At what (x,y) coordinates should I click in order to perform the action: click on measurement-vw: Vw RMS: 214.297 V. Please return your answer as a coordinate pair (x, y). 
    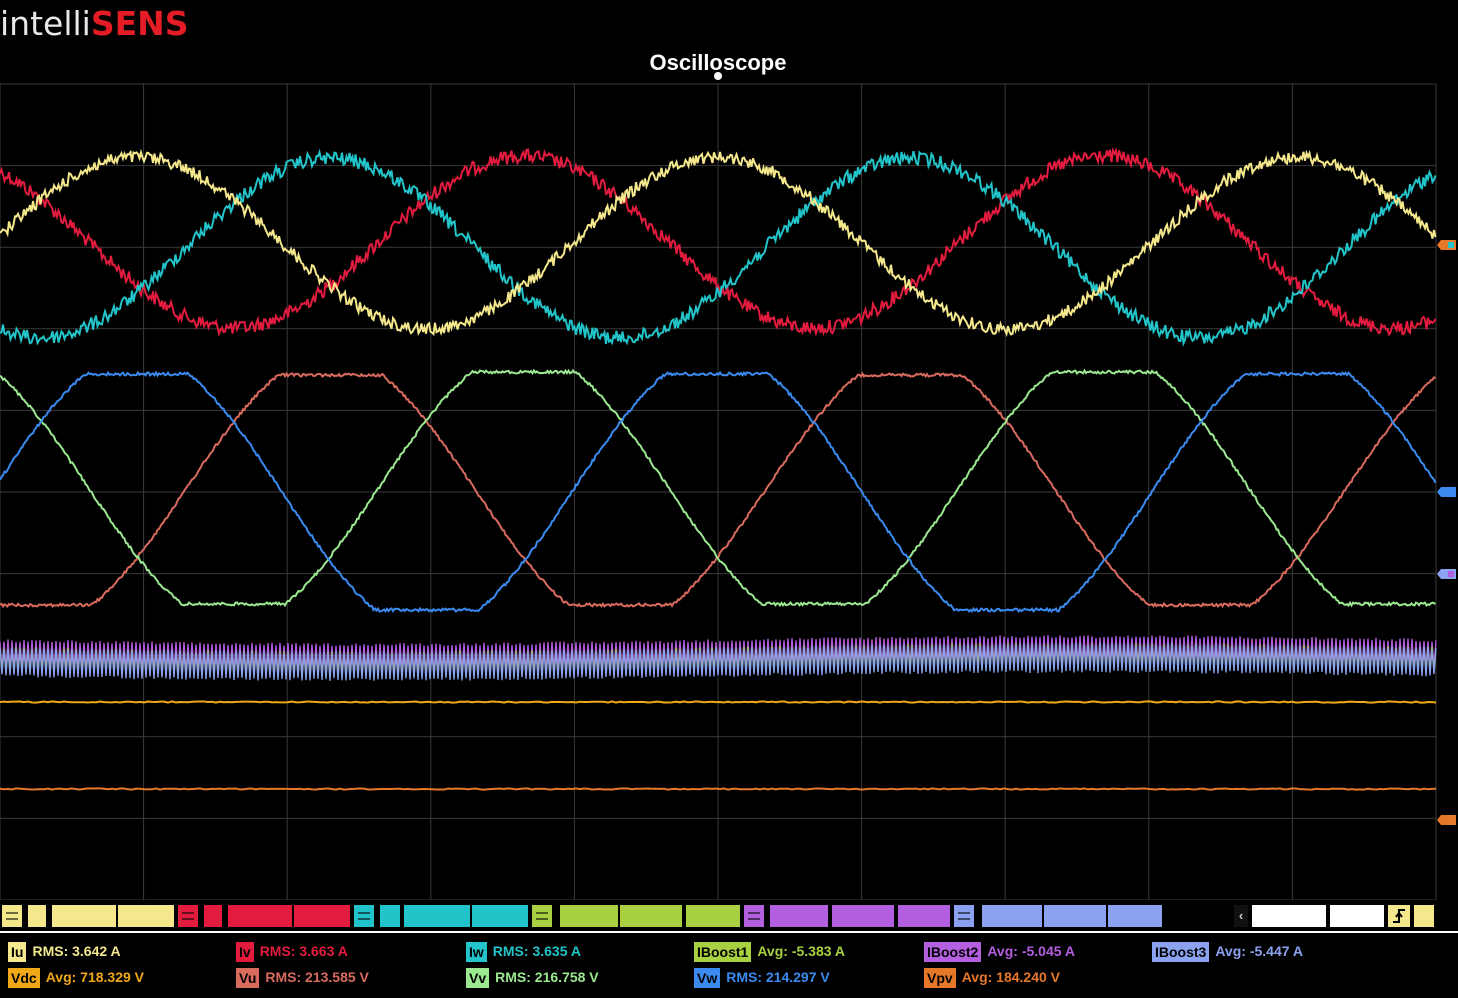
    Looking at the image, I should click on (762, 977).